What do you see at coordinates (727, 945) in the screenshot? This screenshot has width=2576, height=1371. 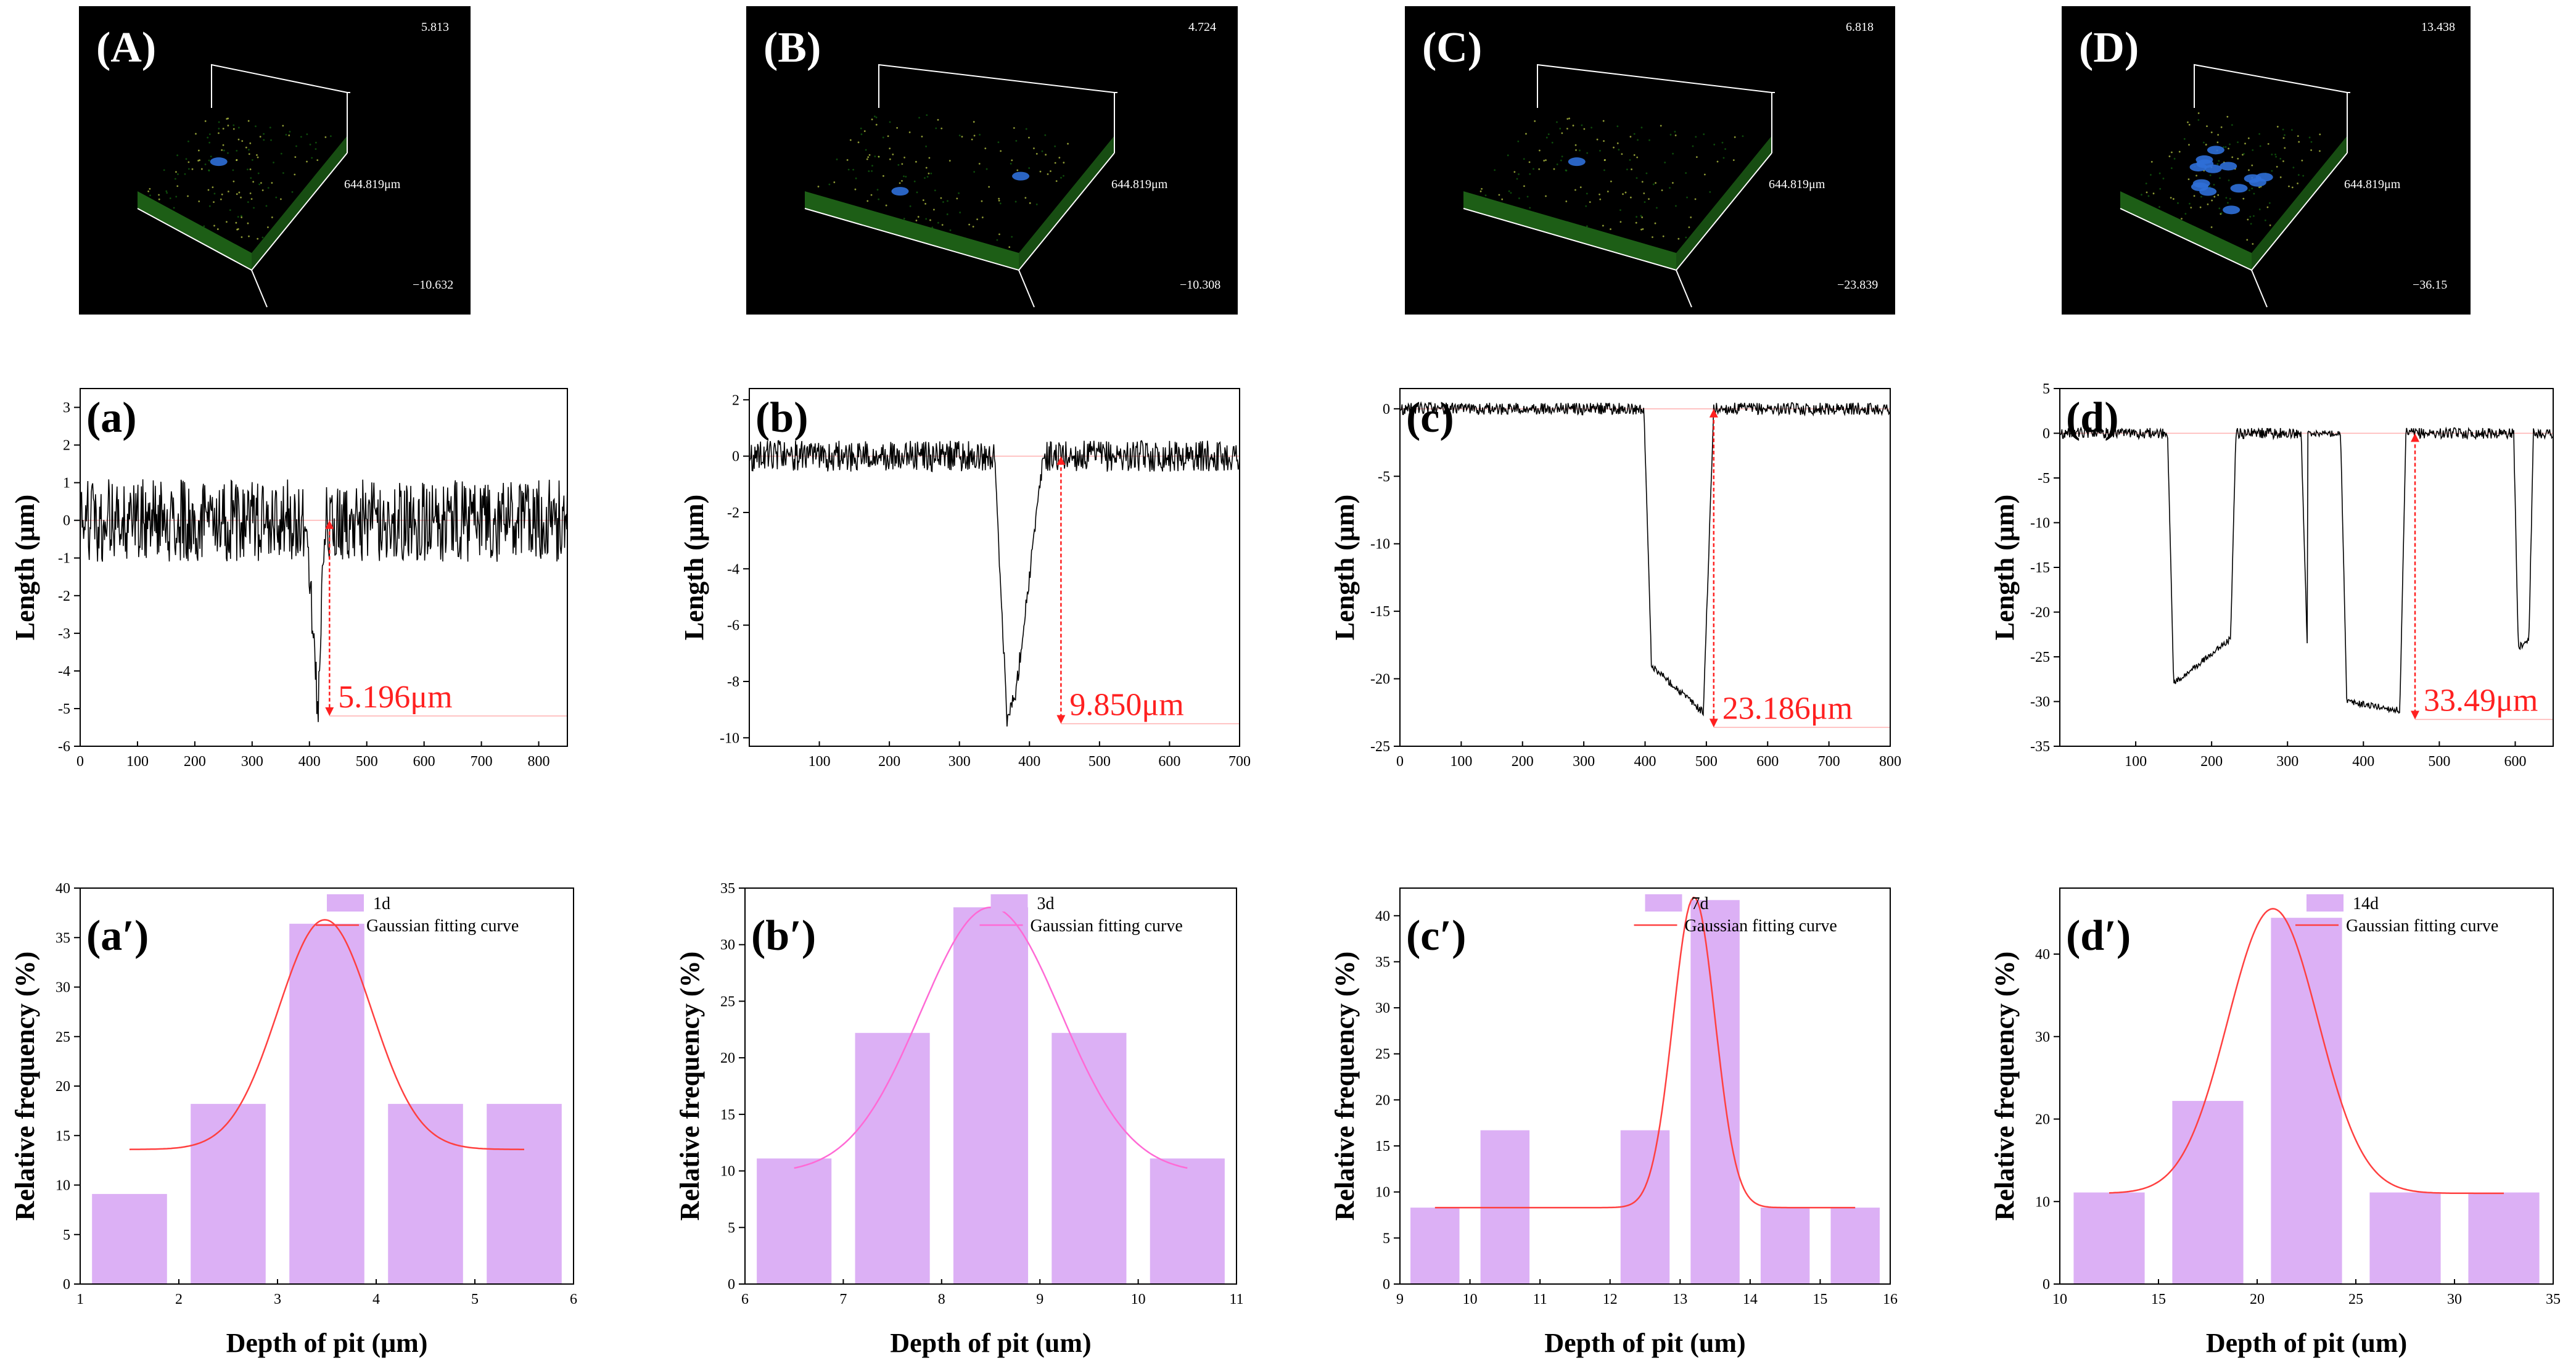 I see `y-tick-label: 30` at bounding box center [727, 945].